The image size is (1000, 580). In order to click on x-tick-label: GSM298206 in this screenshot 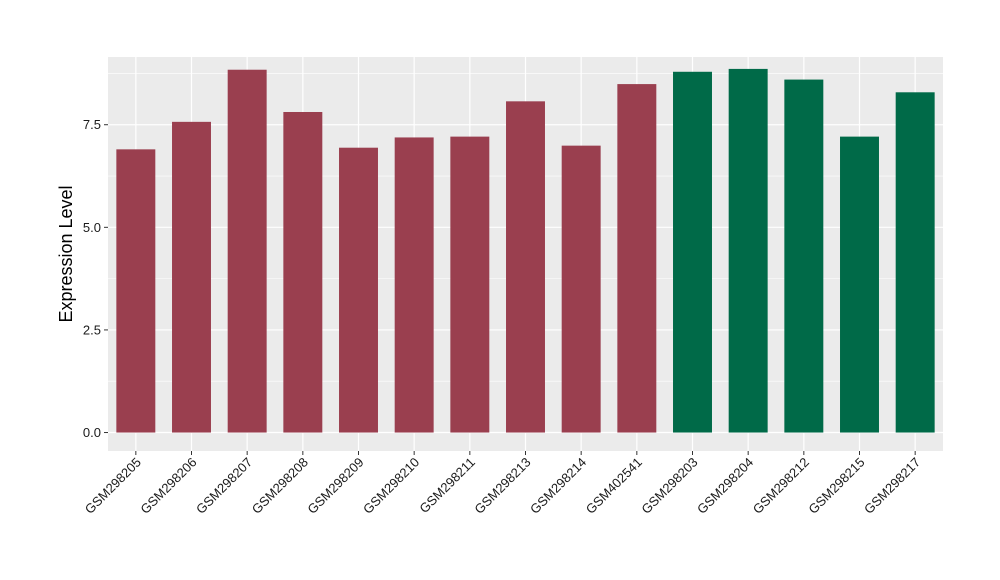, I will do `click(168, 486)`.